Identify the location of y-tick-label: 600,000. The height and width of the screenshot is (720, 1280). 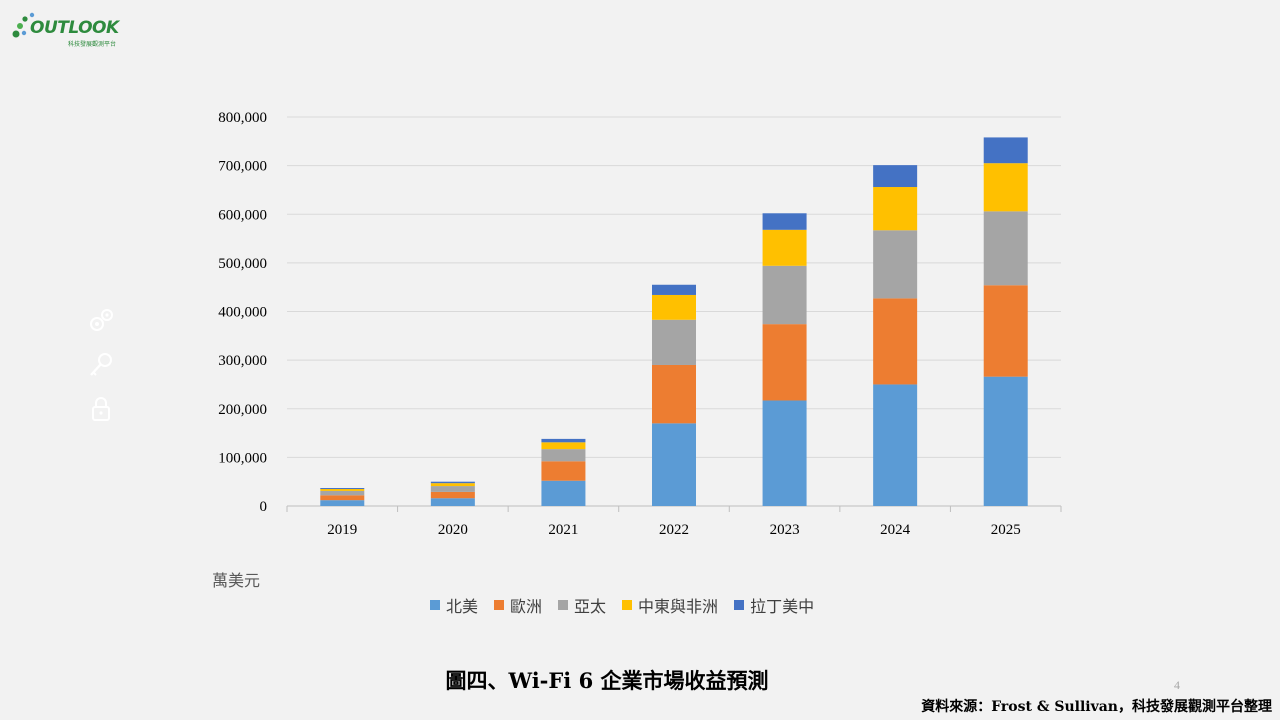
(242, 215).